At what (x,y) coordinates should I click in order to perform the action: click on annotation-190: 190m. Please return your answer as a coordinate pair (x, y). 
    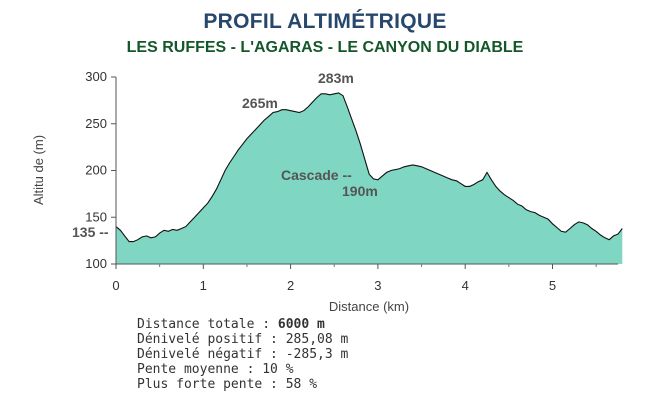
    Looking at the image, I should click on (360, 191).